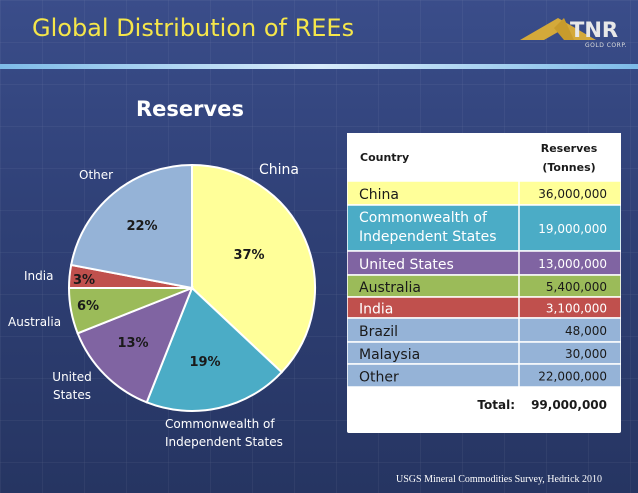 This screenshot has width=638, height=493. I want to click on table-cell-reserves-2: 13,000,000, so click(572, 264).